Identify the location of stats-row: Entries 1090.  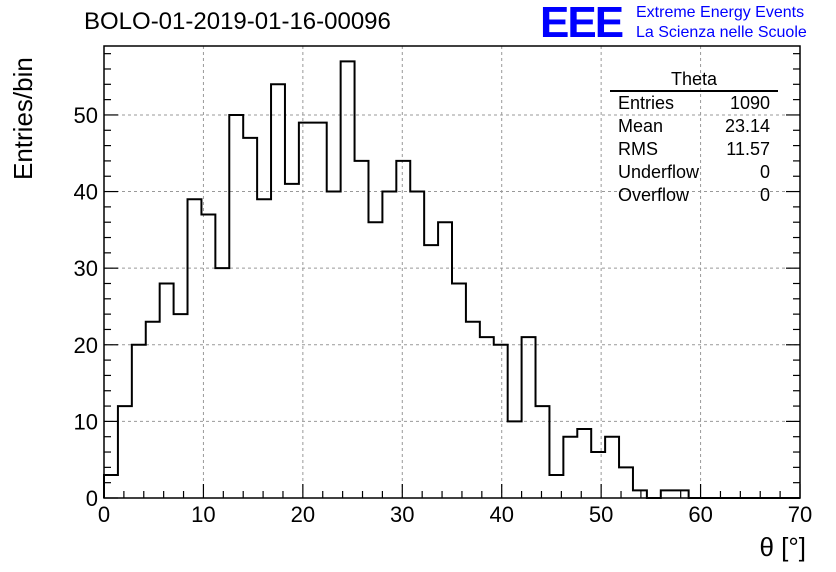
(694, 103).